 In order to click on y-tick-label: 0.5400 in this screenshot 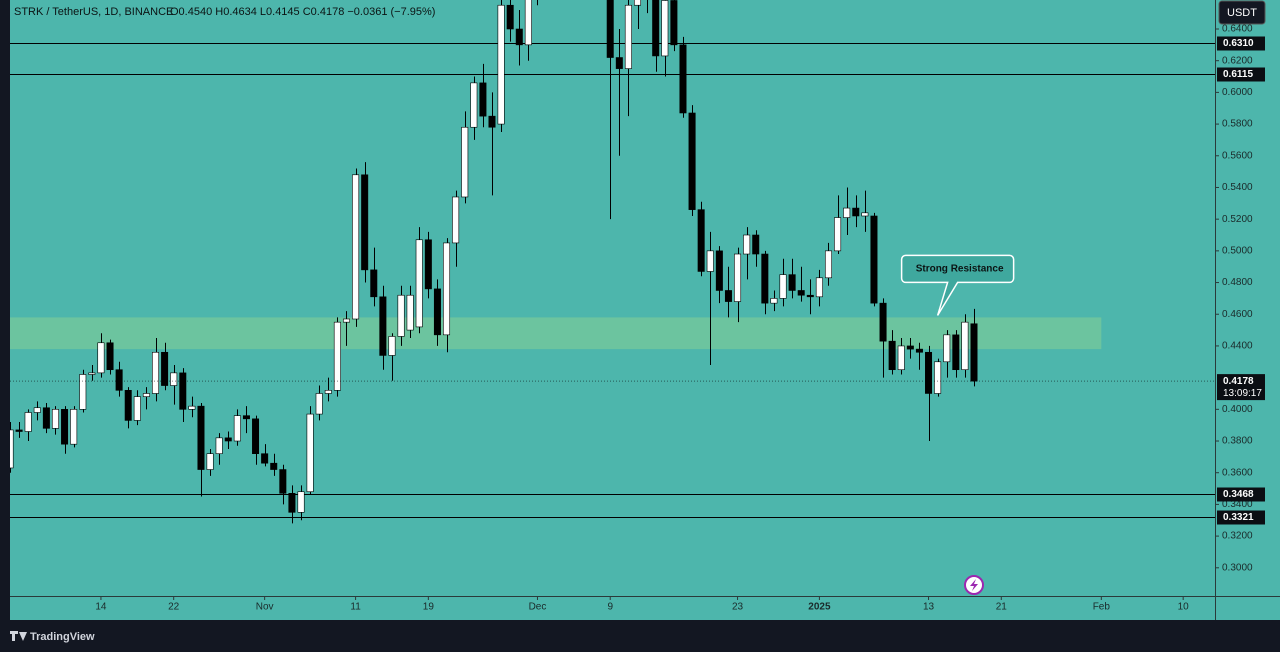, I will do `click(1237, 187)`.